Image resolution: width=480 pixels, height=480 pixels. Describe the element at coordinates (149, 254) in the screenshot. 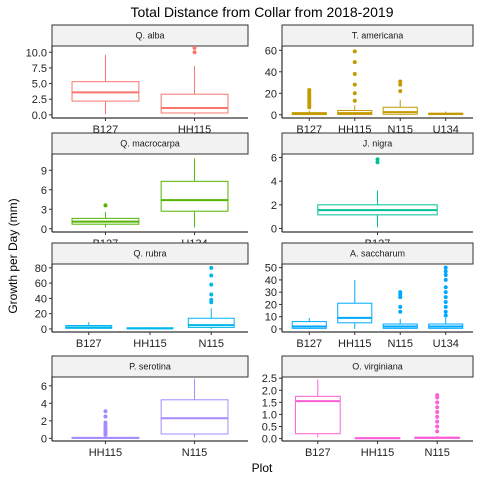

I see `facet-strip-label: Q. rubra` at that location.